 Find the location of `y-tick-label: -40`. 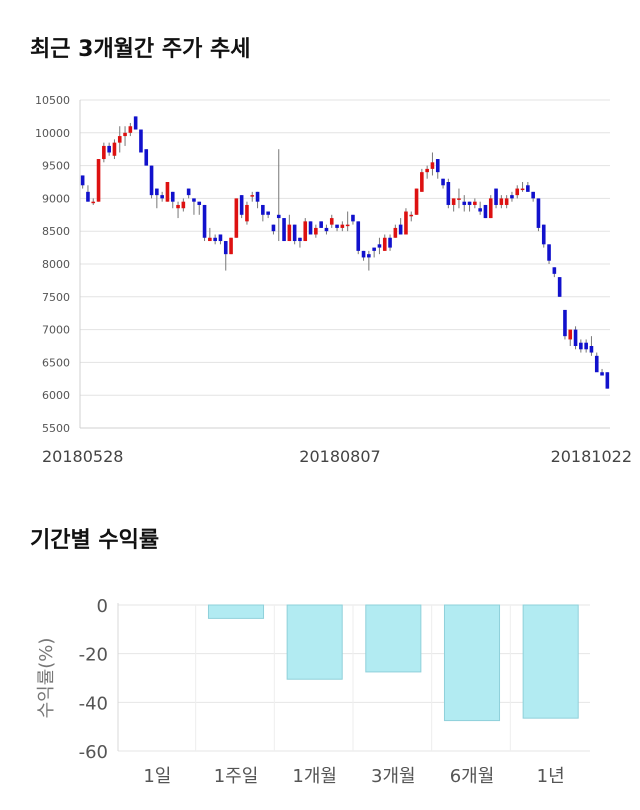

y-tick-label: -40 is located at coordinates (93, 703).